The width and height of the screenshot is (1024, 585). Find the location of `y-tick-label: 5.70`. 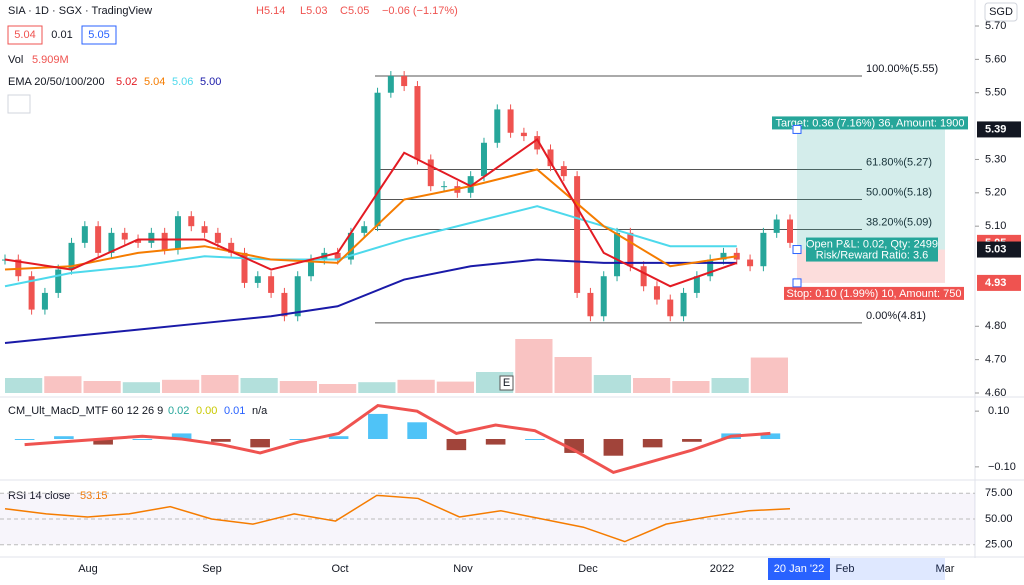

y-tick-label: 5.70 is located at coordinates (995, 26).